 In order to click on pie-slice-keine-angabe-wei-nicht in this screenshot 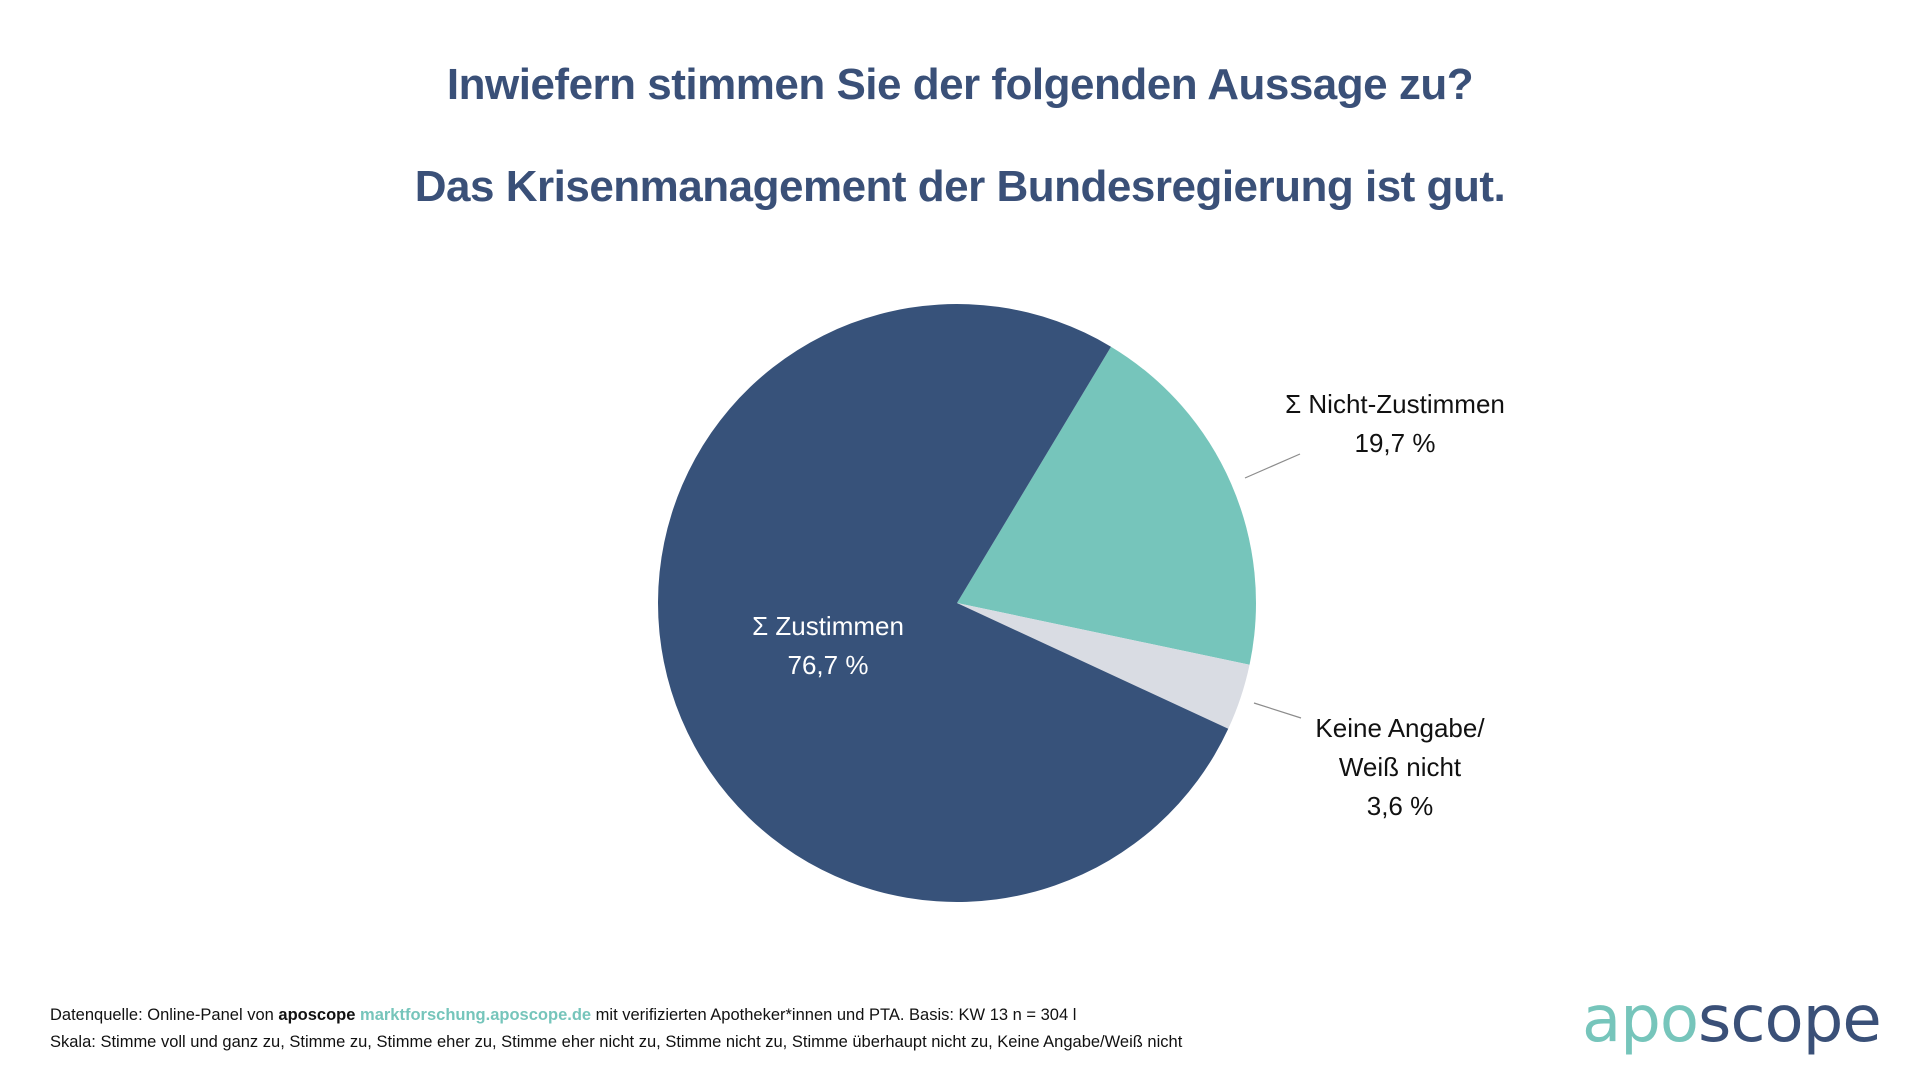, I will do `click(1103, 666)`.